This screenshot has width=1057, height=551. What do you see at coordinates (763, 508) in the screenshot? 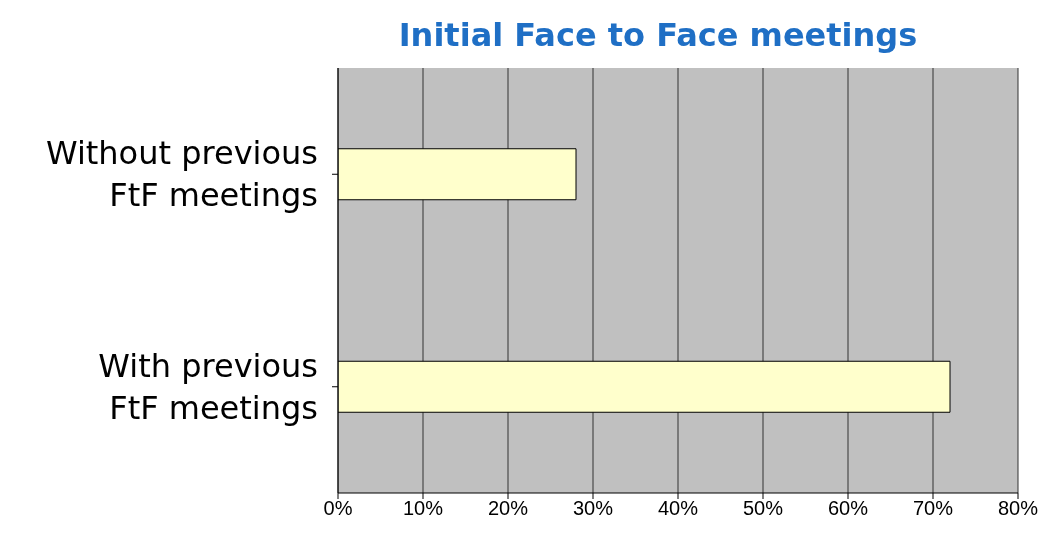
I see `x-tick-label: 50%` at bounding box center [763, 508].